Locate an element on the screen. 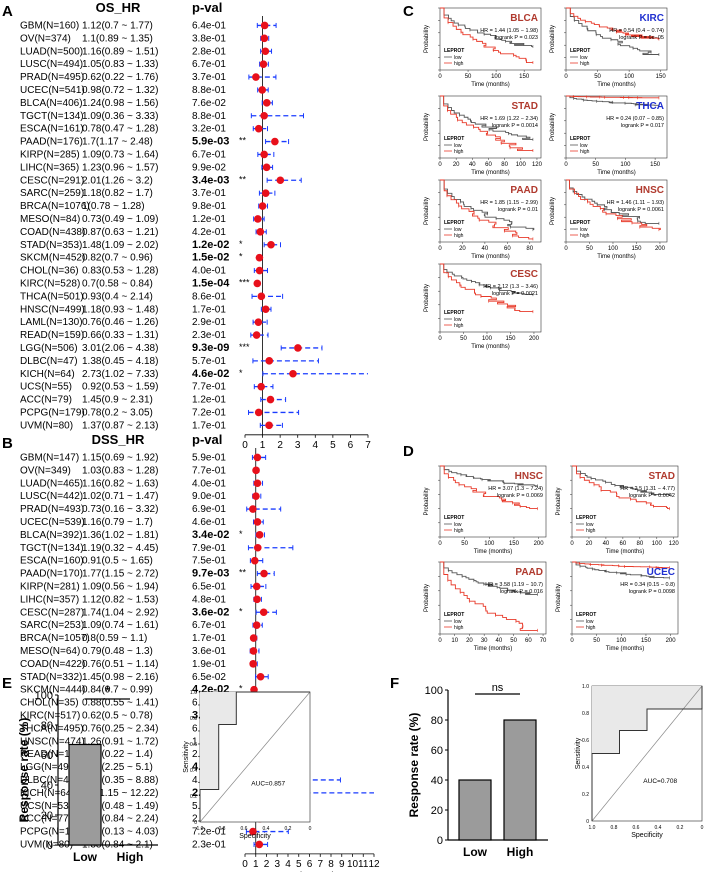  row-hr-ci: 1.7(1.17 ~ 2.48) is located at coordinates (117, 142).